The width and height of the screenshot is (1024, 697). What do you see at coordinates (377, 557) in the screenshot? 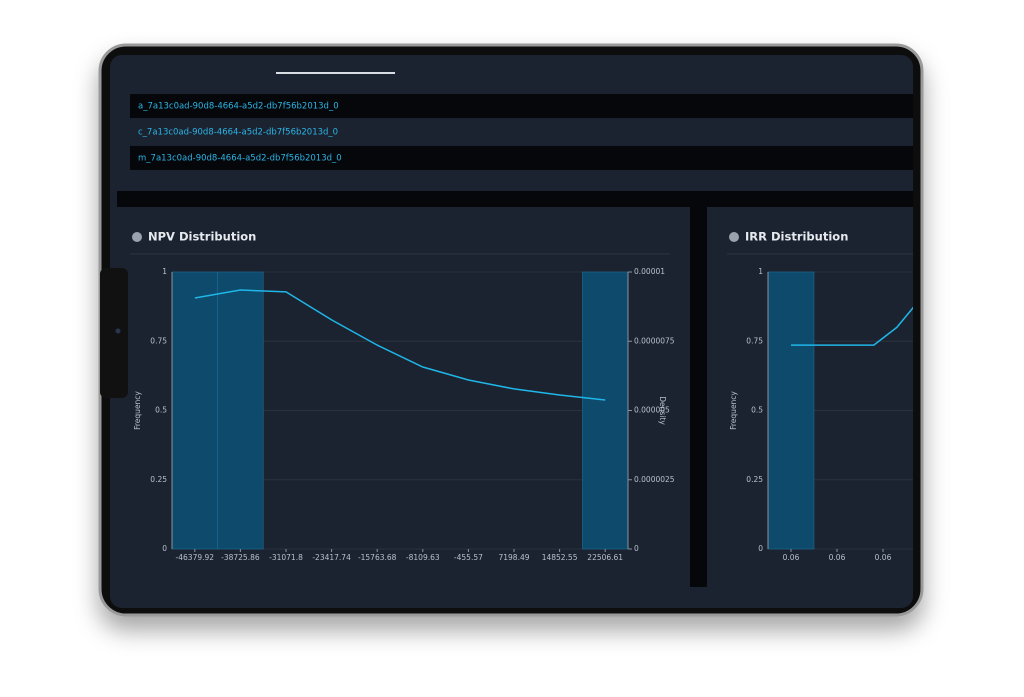
I see `x-tick-label: -15763.68` at bounding box center [377, 557].